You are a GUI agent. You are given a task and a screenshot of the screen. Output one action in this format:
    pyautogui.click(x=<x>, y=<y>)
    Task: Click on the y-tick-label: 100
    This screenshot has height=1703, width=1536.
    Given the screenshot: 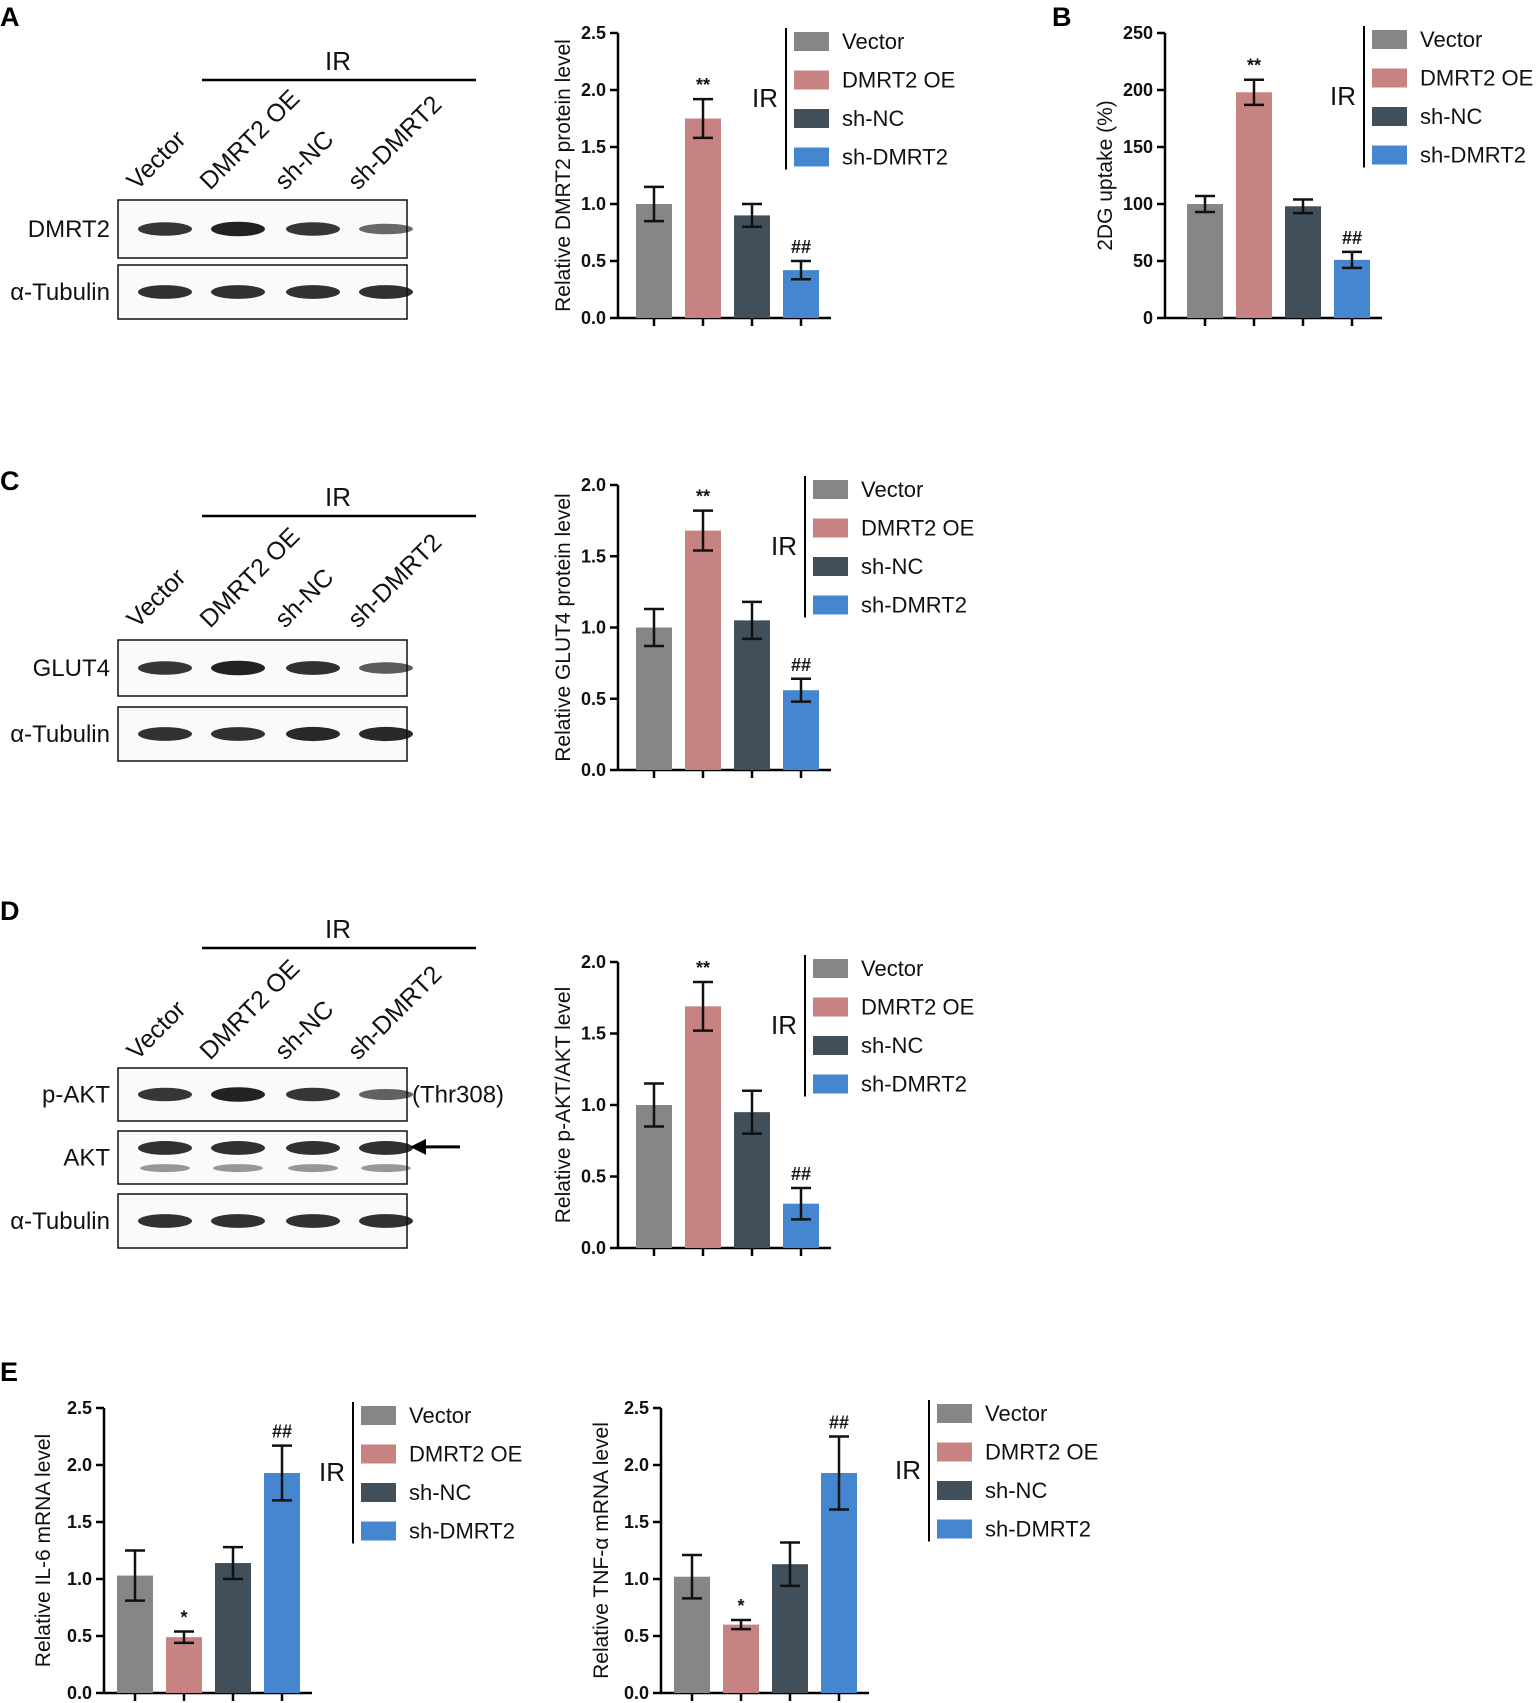 What is the action you would take?
    pyautogui.click(x=1138, y=204)
    